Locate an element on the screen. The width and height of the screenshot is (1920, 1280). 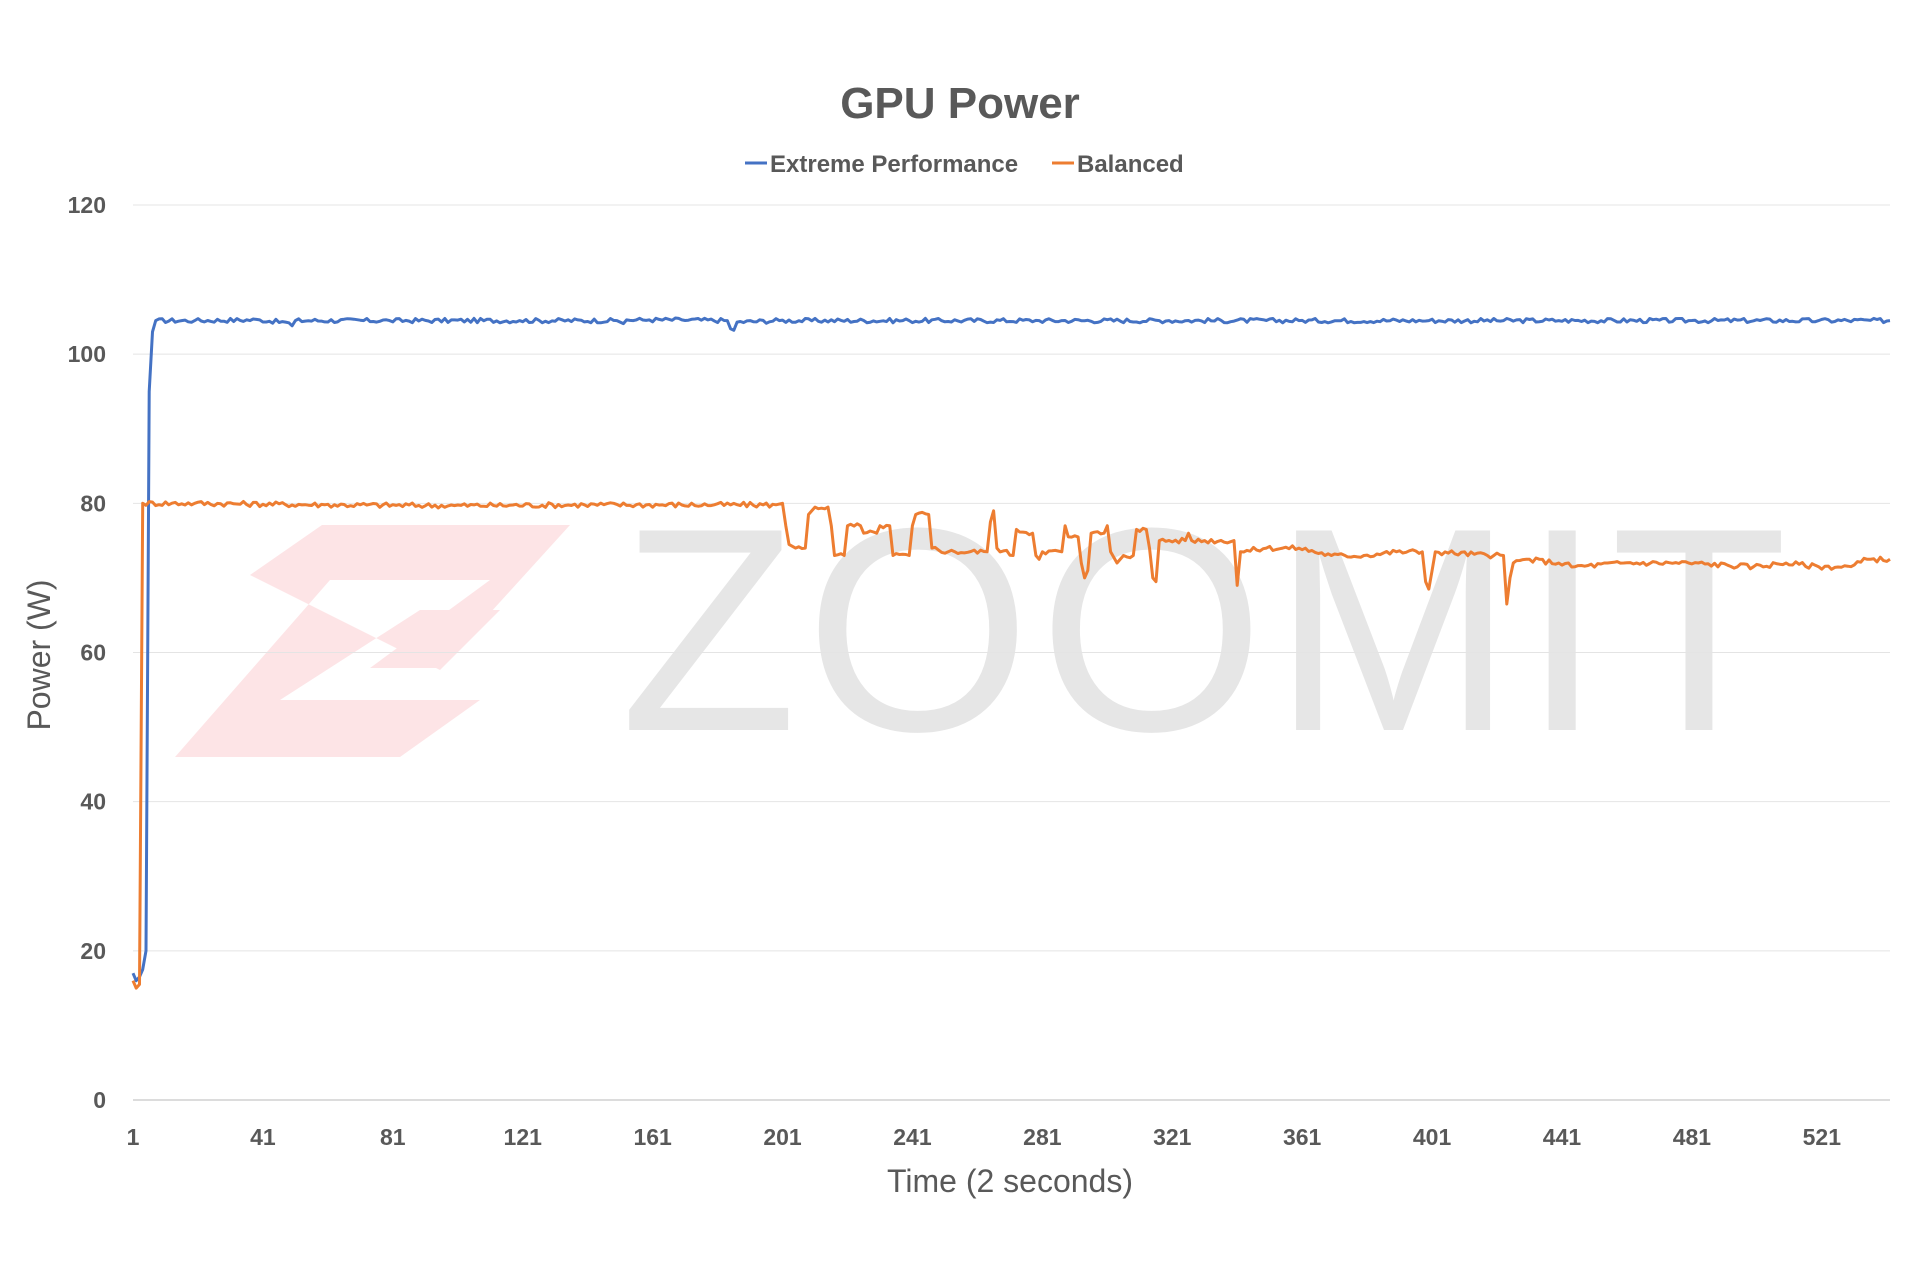
chart-title: GPU Power is located at coordinates (960, 103).